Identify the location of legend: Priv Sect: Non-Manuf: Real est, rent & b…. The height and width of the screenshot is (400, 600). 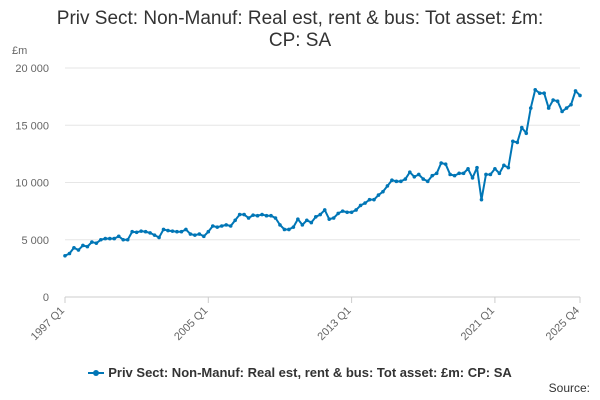
(300, 373).